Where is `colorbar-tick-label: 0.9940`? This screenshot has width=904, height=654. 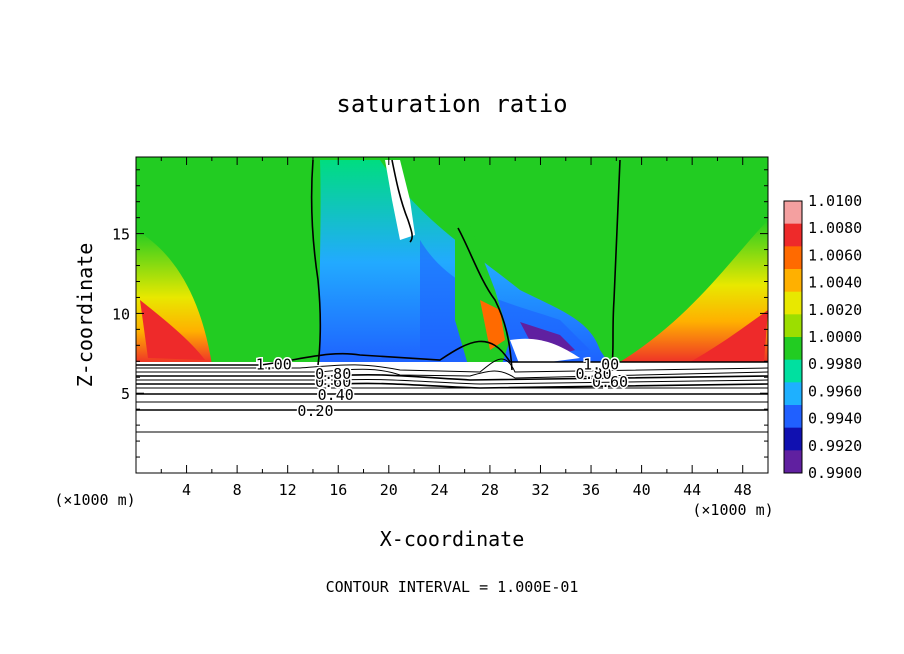 colorbar-tick-label: 0.9940 is located at coordinates (835, 419).